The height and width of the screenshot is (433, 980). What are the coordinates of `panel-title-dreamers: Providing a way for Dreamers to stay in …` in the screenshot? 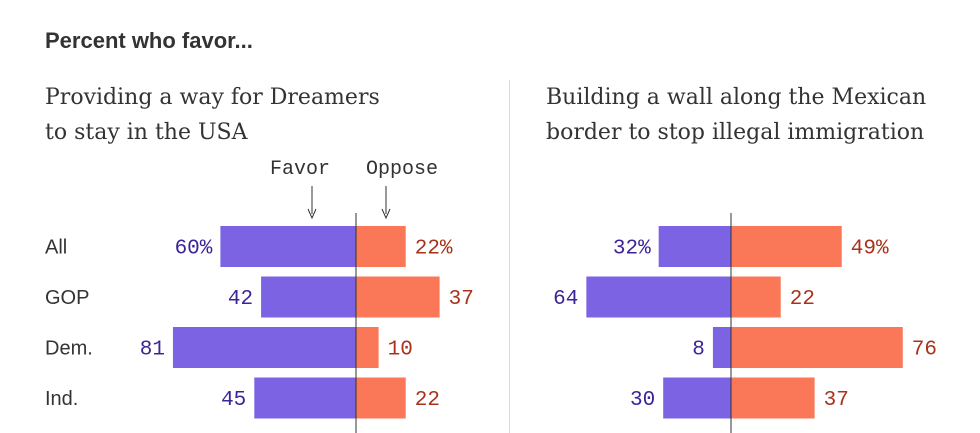 It's located at (245, 115).